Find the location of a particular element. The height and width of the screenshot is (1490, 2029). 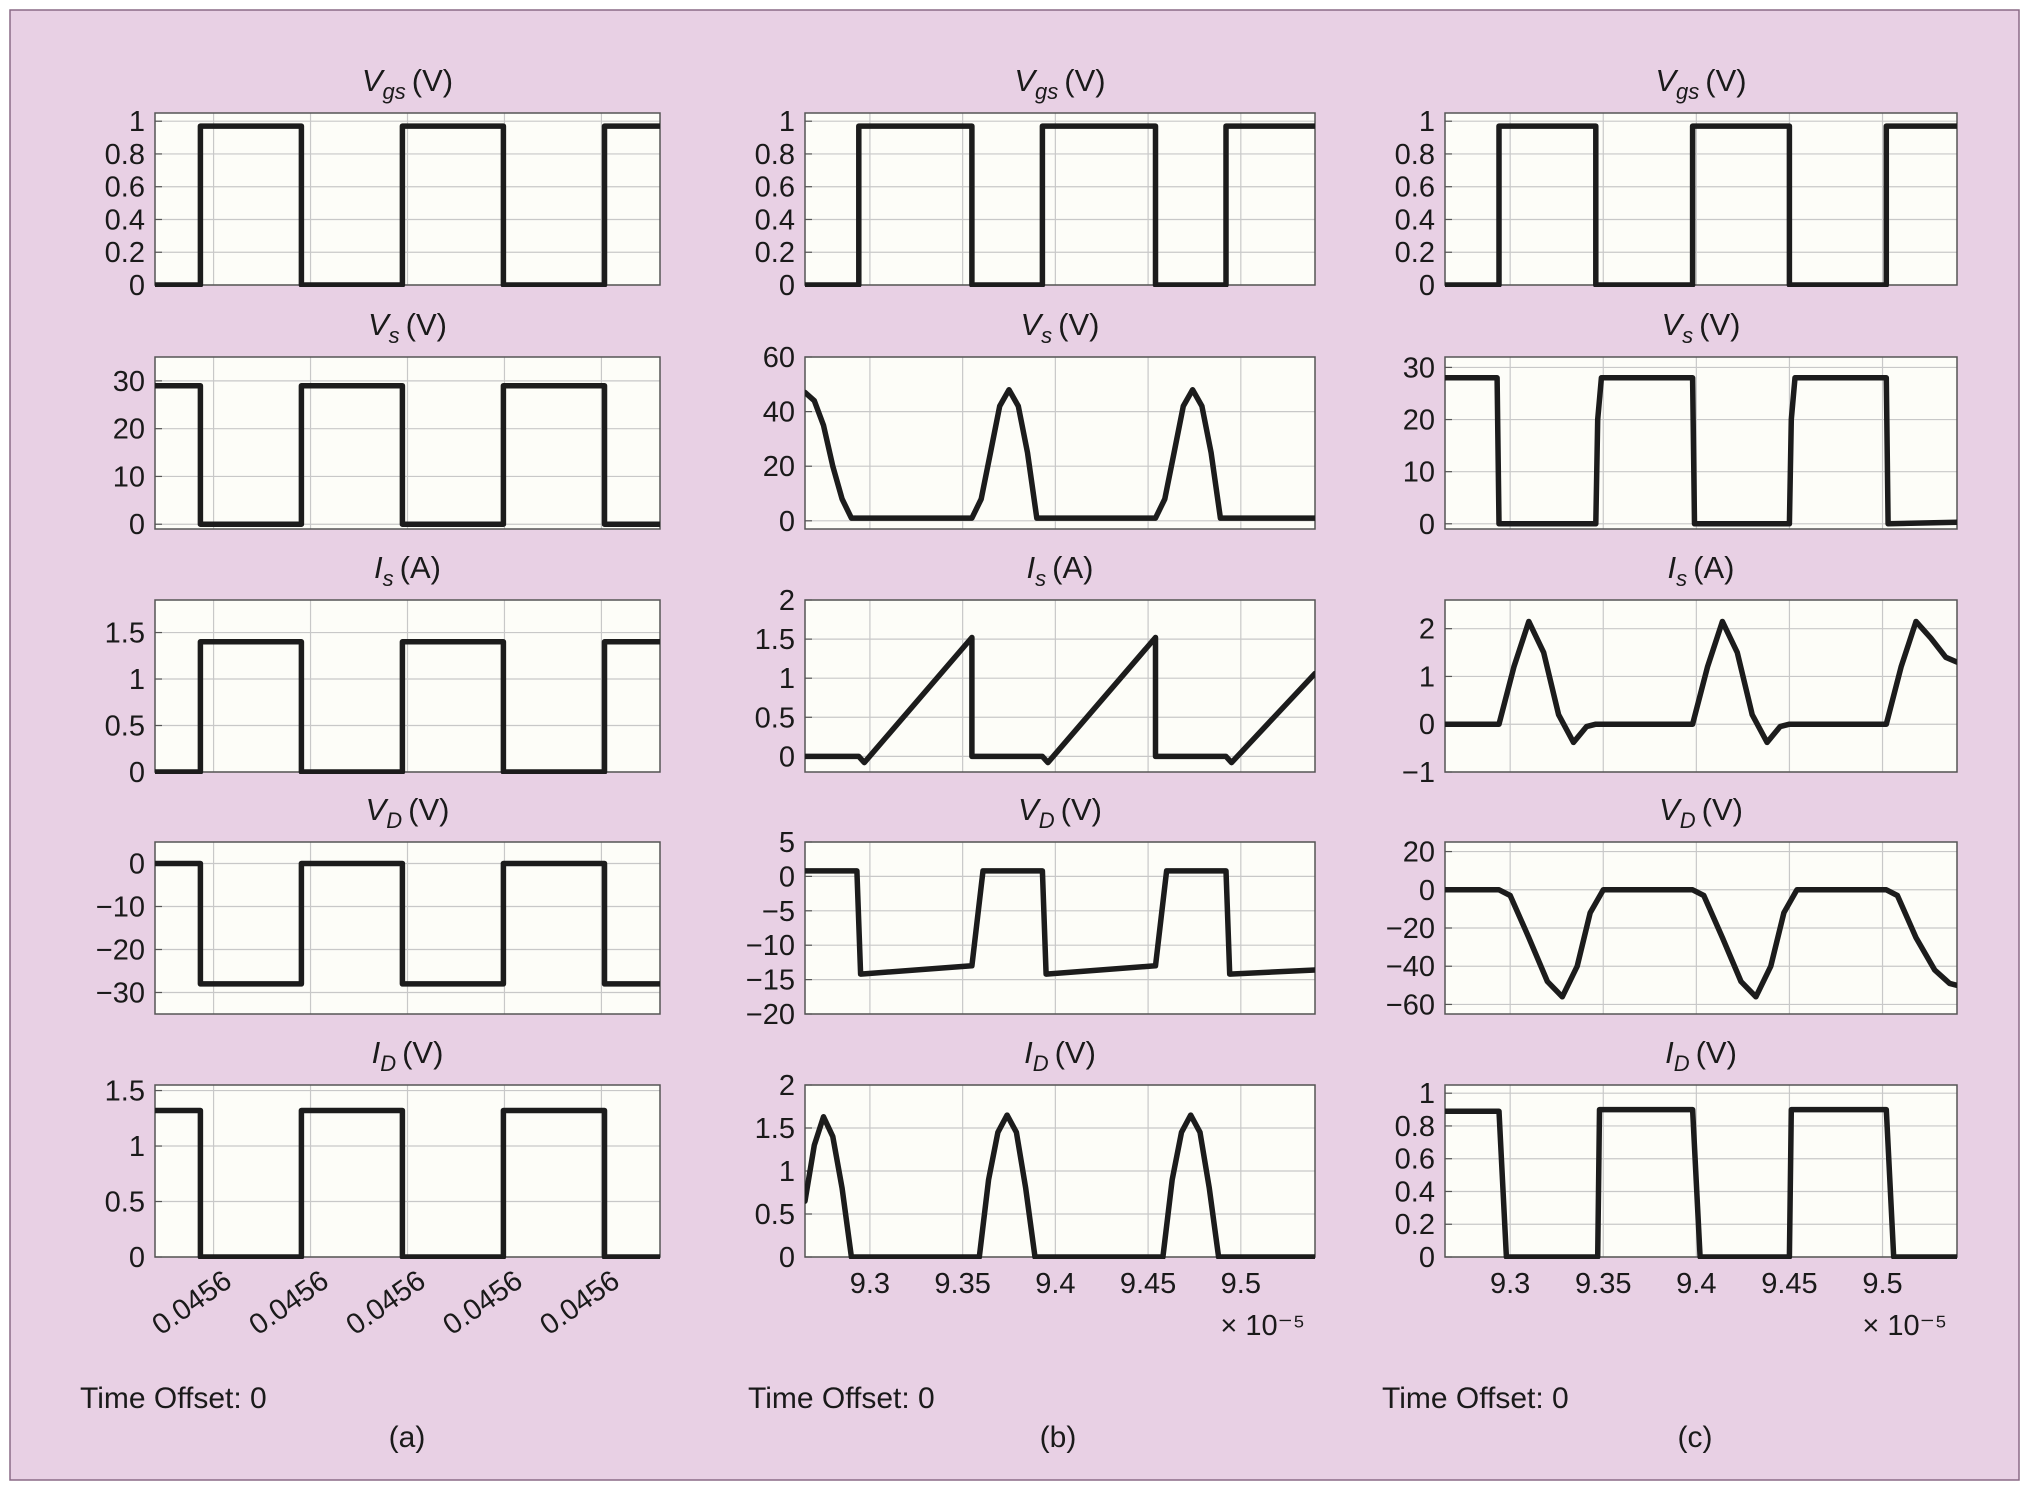

y-tick-label: −20 is located at coordinates (120, 951).